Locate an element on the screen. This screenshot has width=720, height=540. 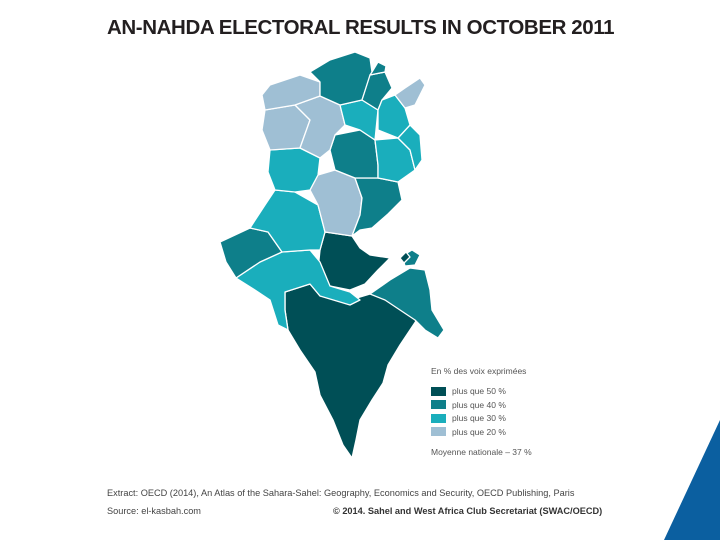
legend-item: plus que 30 % is located at coordinates (481, 418).